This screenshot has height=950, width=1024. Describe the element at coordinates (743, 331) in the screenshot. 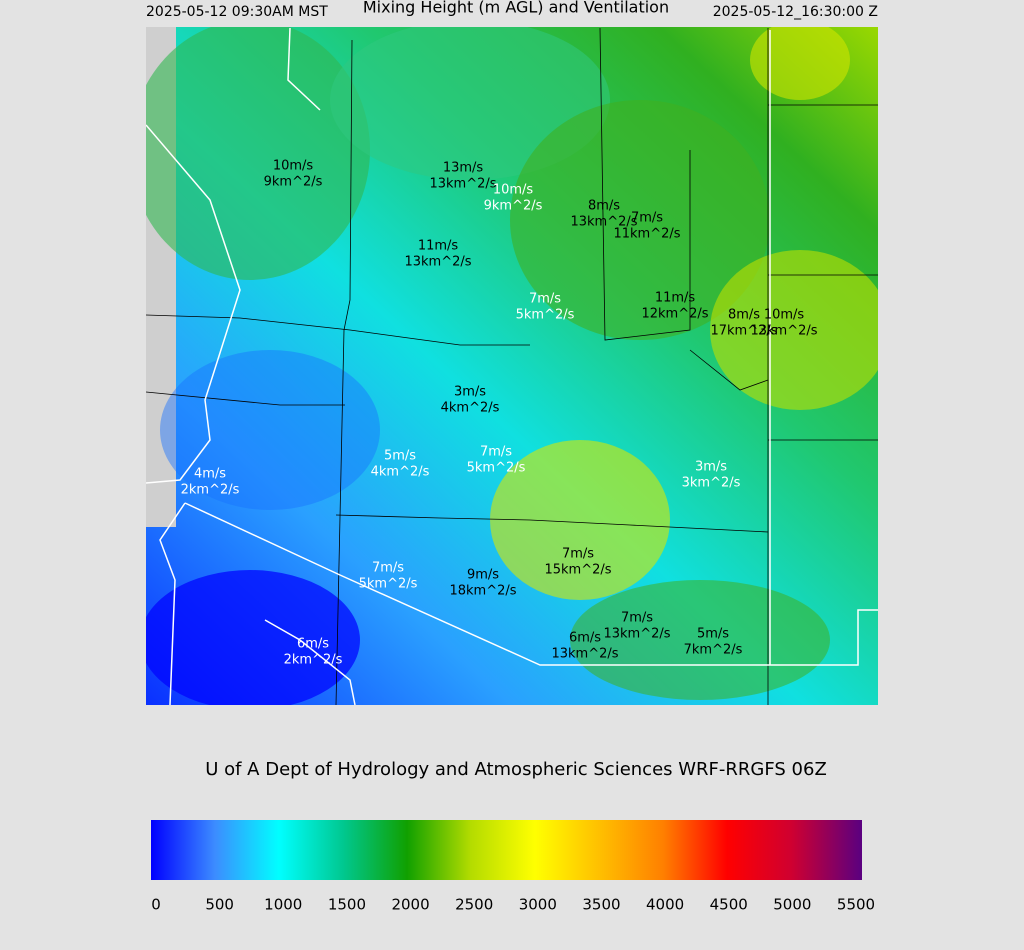

I see `ventilation: 17km^2/s` at that location.